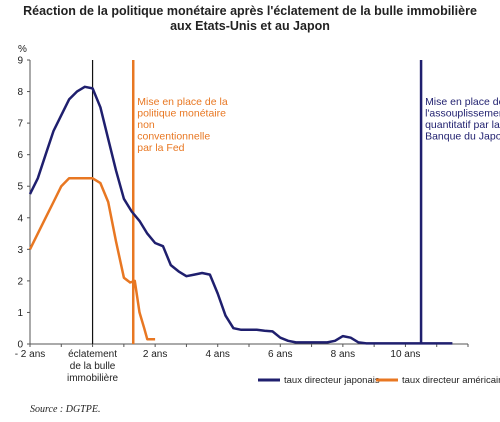  I want to click on vertical-marker-label: l'assouplissement, so click(462, 114).